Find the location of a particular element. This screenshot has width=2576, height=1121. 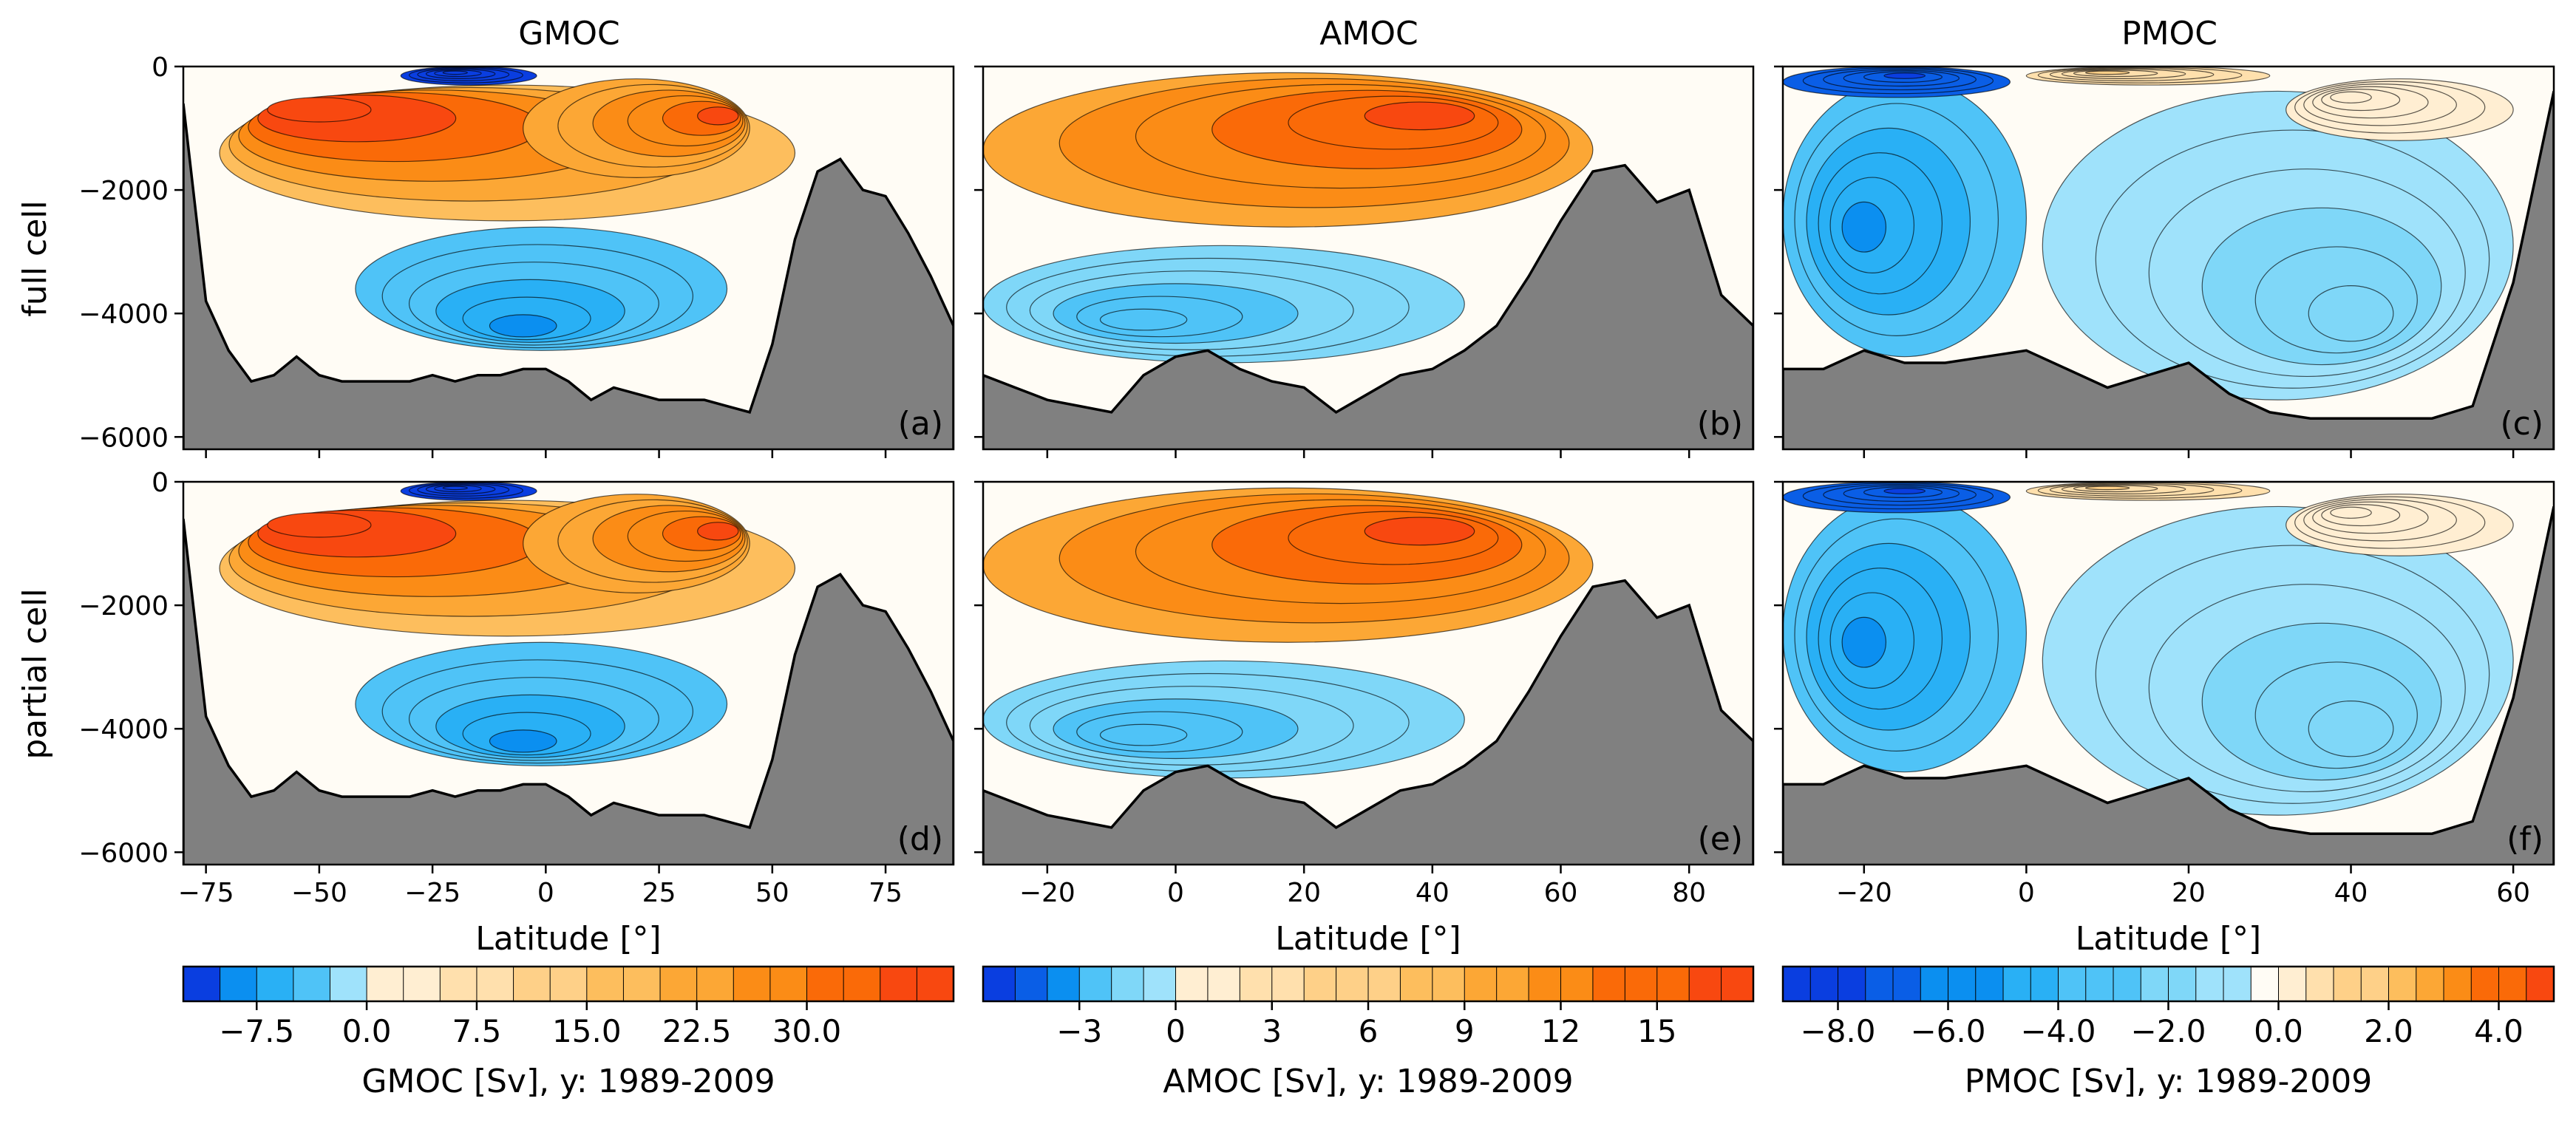

x-tick-label: 50 is located at coordinates (772, 893).